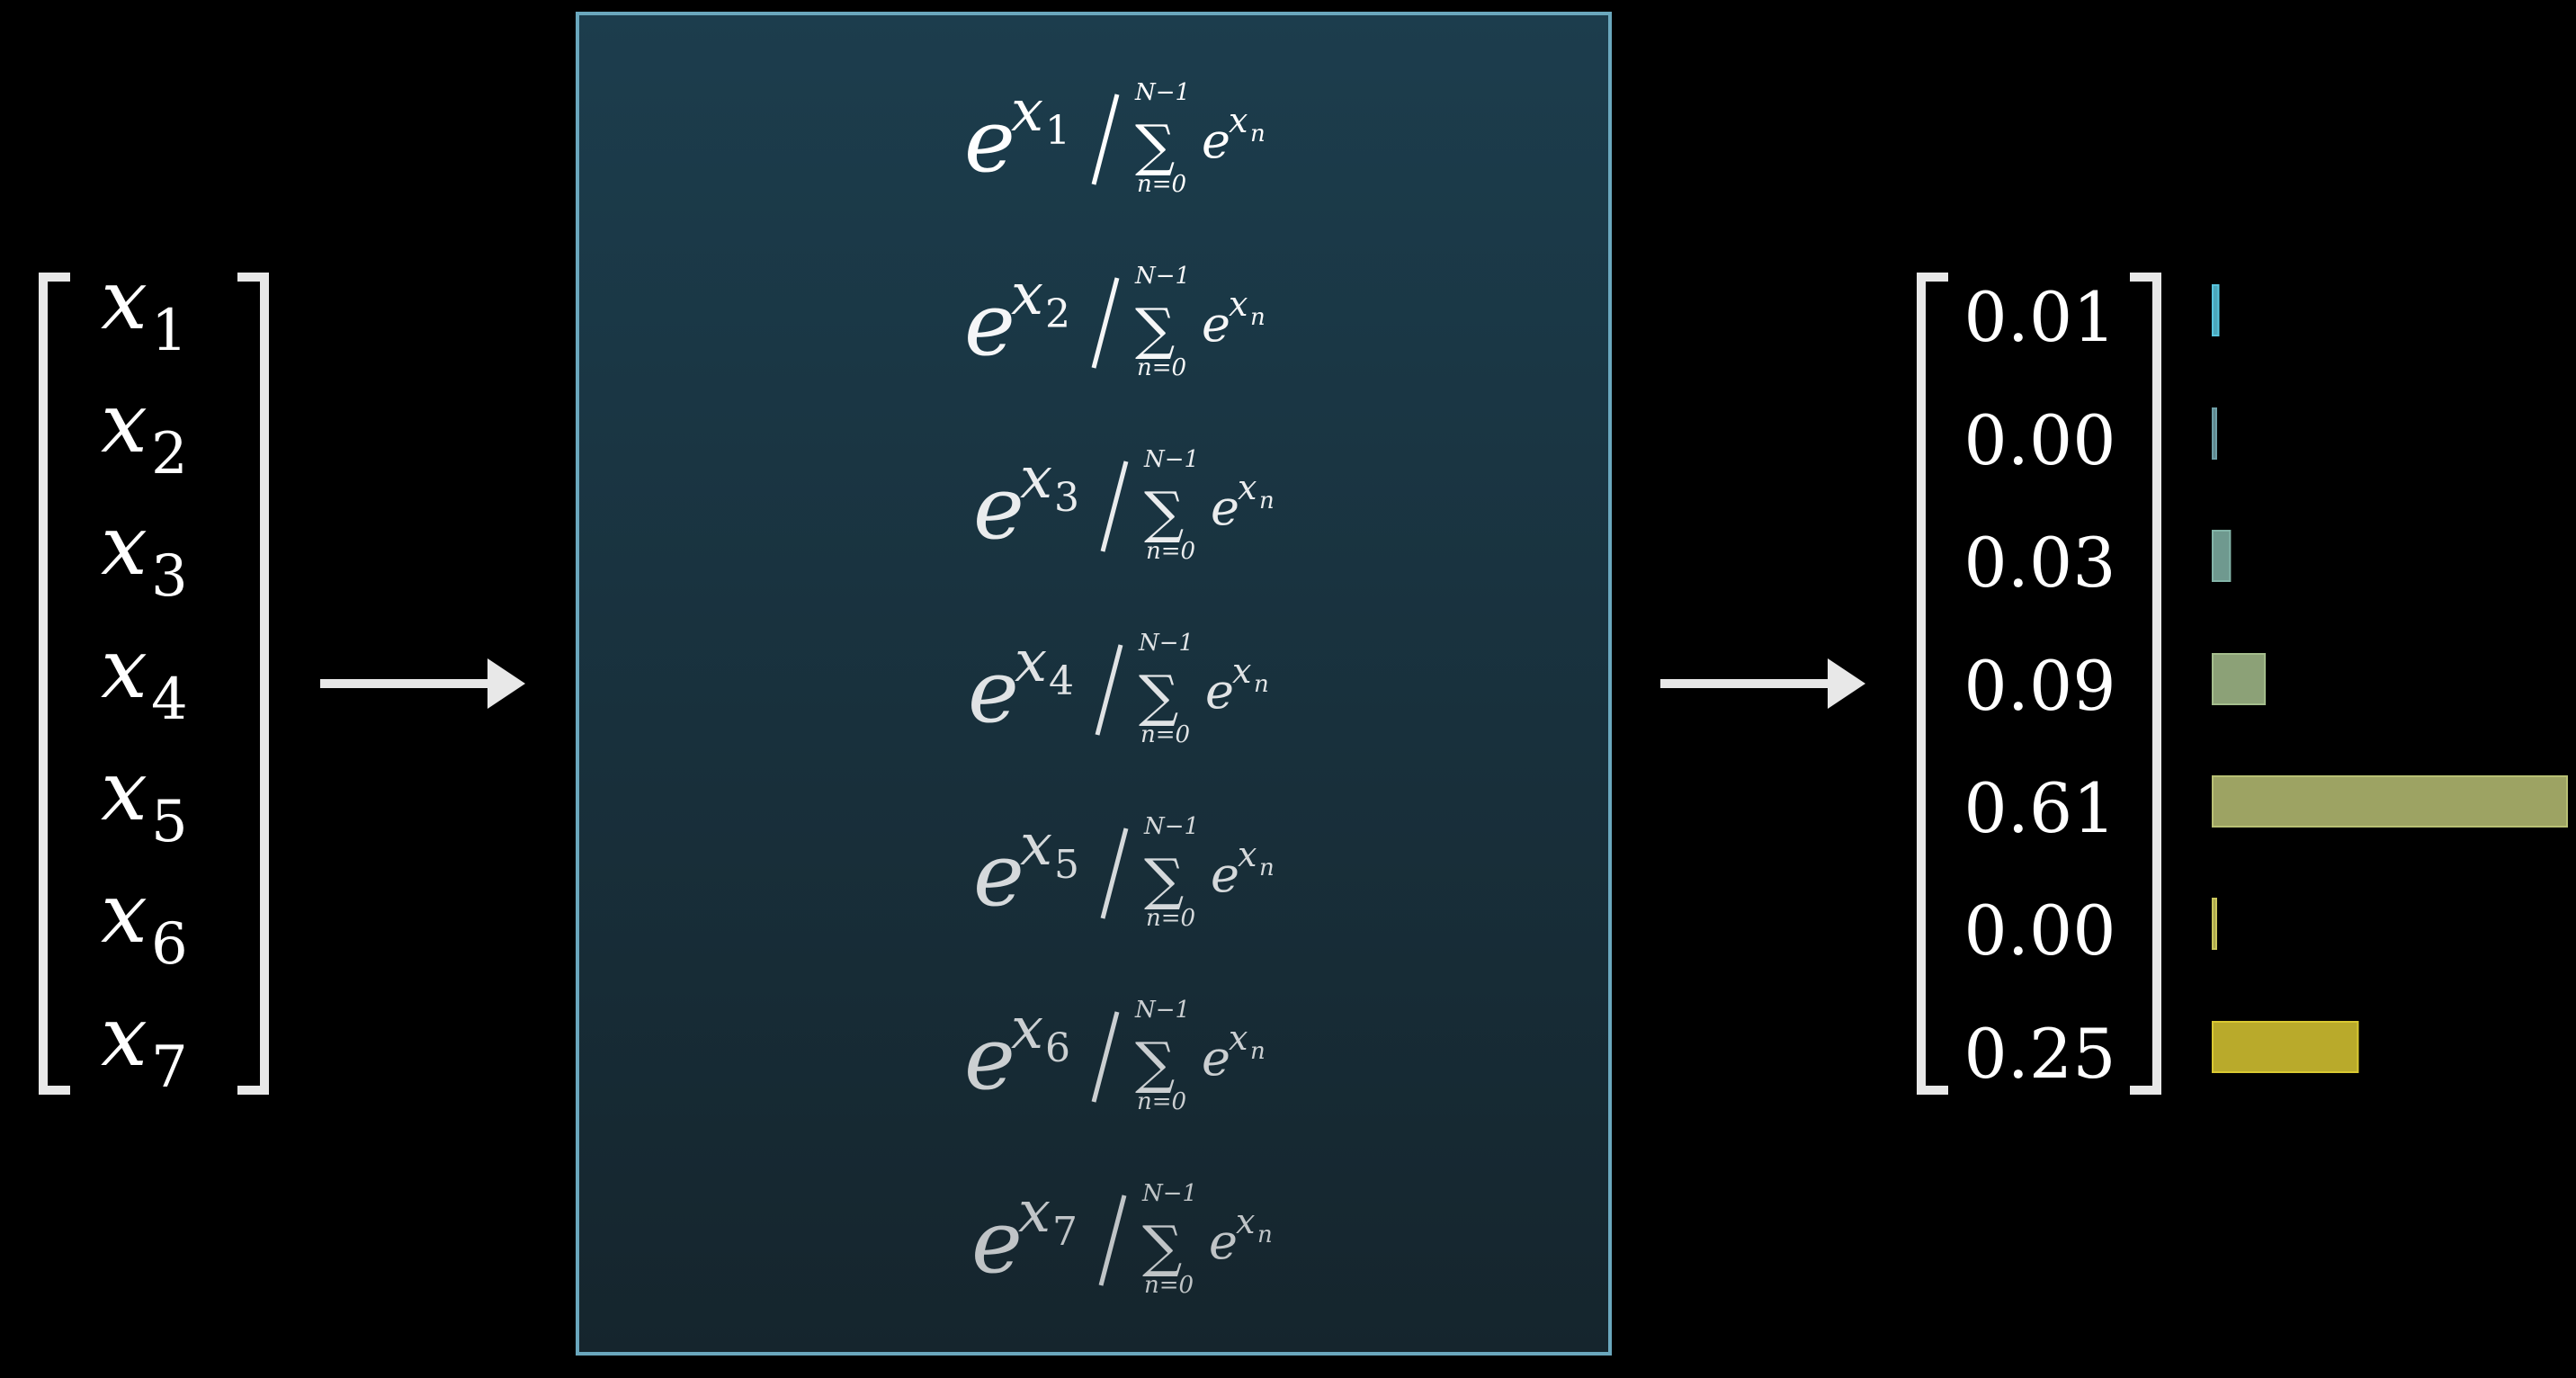  I want to click on input-item-subscript: 4, so click(169, 700).